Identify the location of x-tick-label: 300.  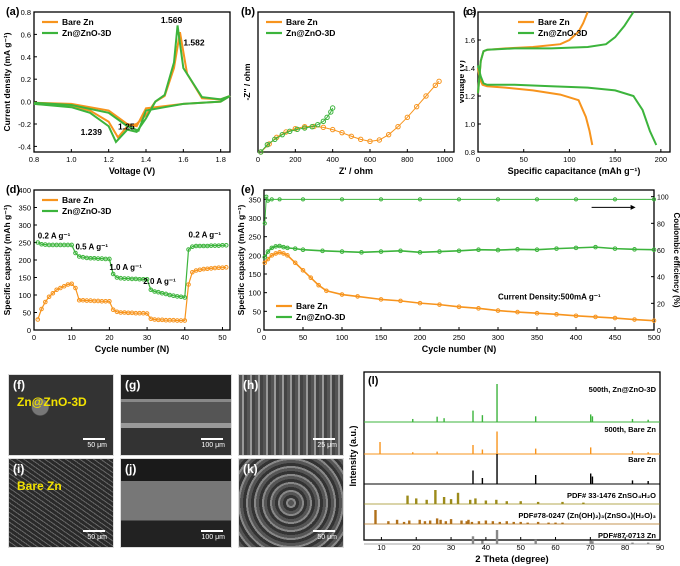
(498, 337).